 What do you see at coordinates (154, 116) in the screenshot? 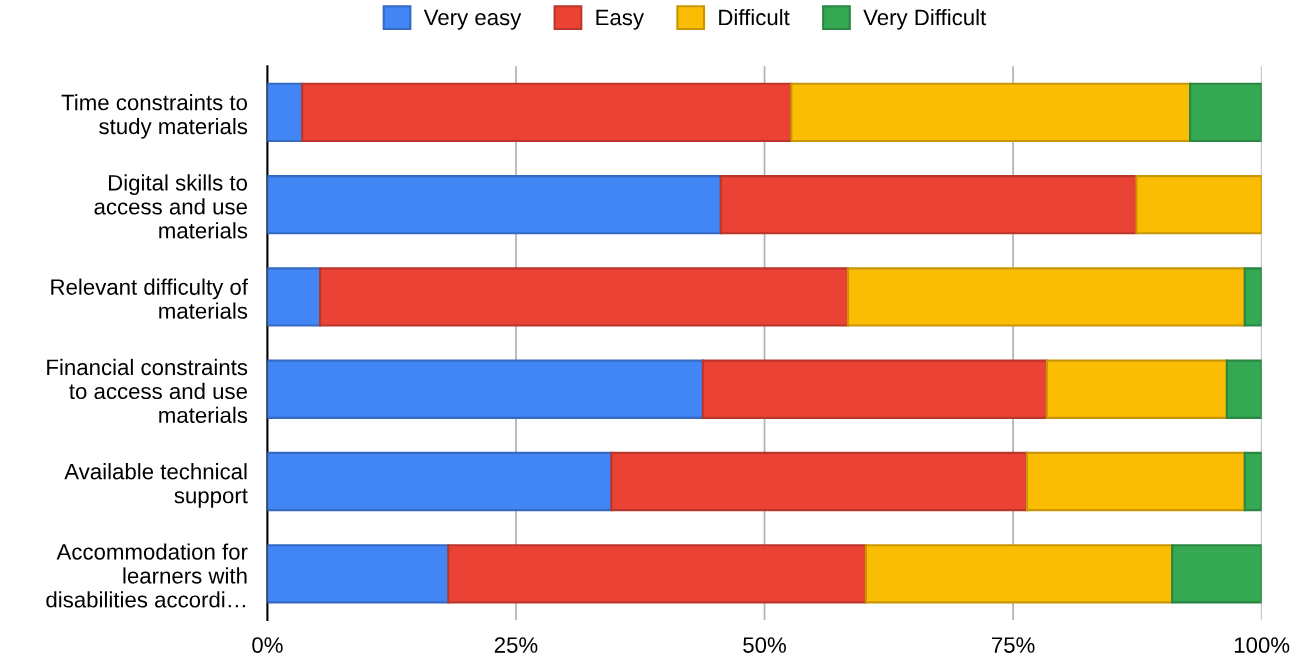
I see `y-tick-label: Time constraints to study materials` at bounding box center [154, 116].